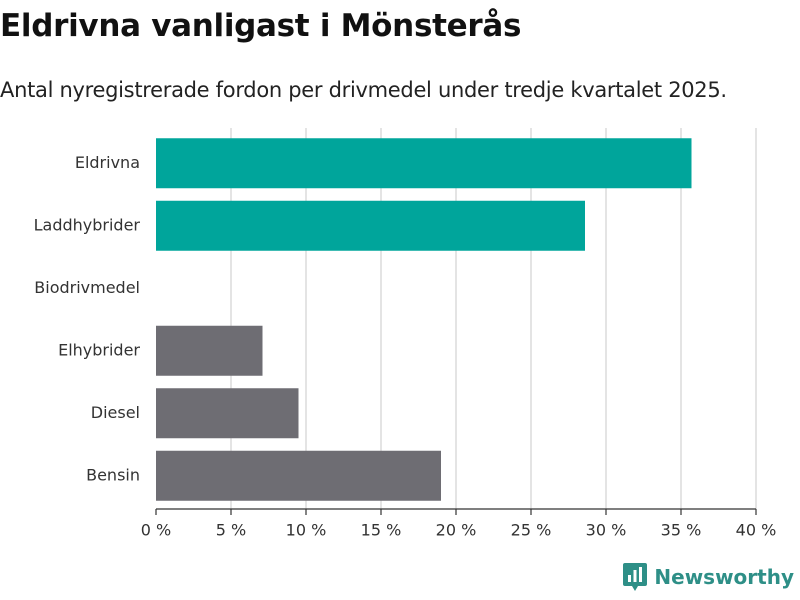 The width and height of the screenshot is (800, 600). Describe the element at coordinates (231, 530) in the screenshot. I see `x-tick-label: 5 %` at that location.